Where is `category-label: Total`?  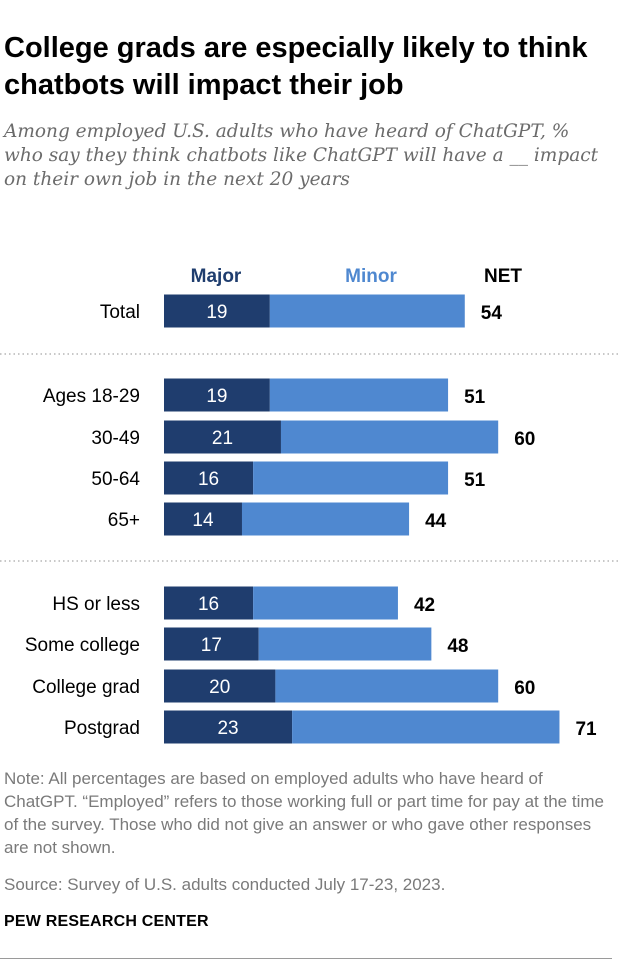
category-label: Total is located at coordinates (120, 312).